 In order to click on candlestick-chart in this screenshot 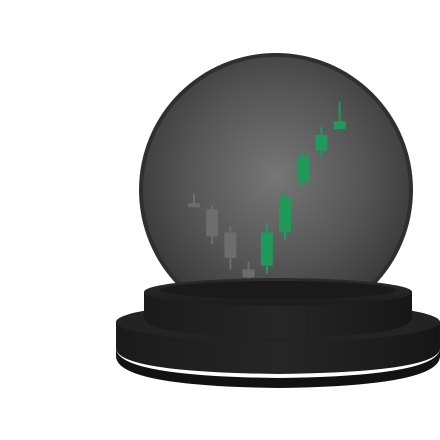, I will do `click(267, 190)`.